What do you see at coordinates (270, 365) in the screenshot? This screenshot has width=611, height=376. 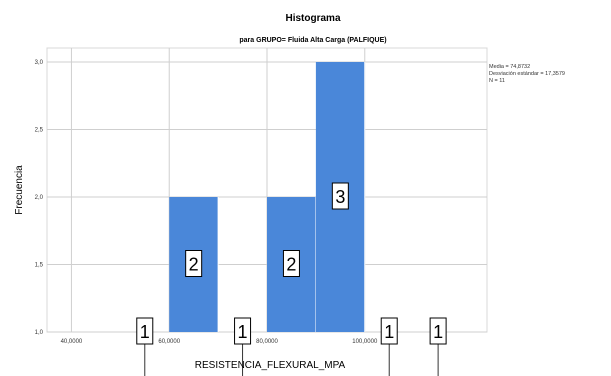 I see `x-axis-label: RESISTENCIA_FLEXURAL_MPA` at bounding box center [270, 365].